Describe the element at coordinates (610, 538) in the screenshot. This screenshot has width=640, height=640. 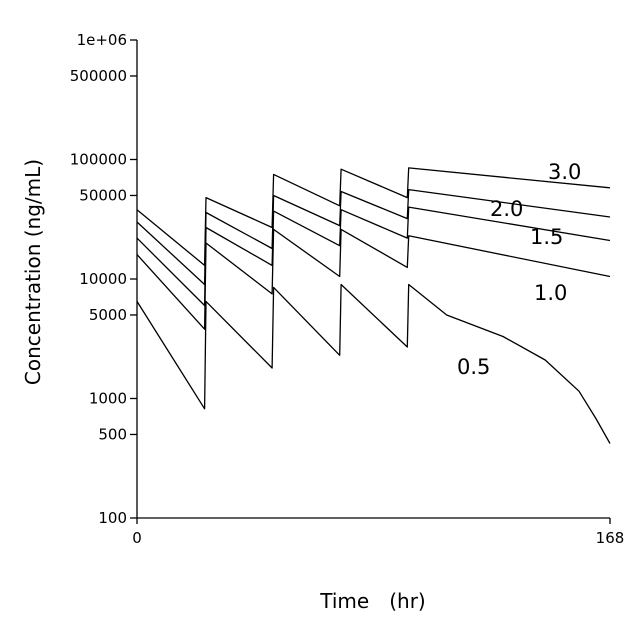
I see `x-tick-label: 168` at that location.